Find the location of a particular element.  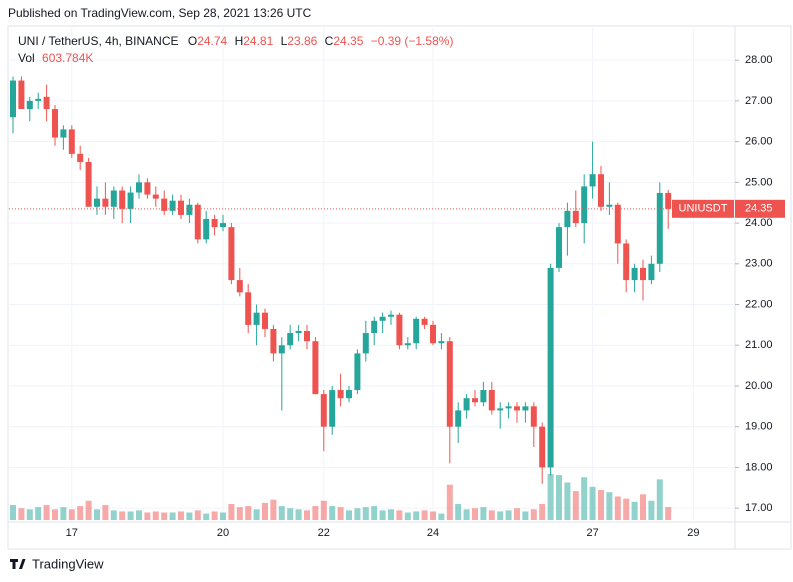

logo-icon is located at coordinates (18, 564).